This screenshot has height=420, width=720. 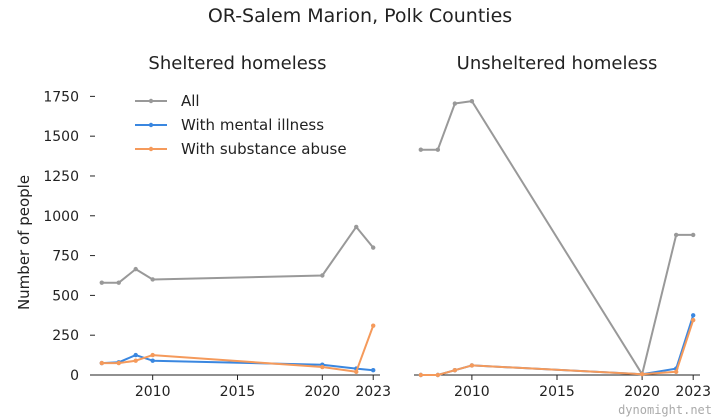 What do you see at coordinates (74, 376) in the screenshot?
I see `panel1-y-tick-label-0: 0` at bounding box center [74, 376].